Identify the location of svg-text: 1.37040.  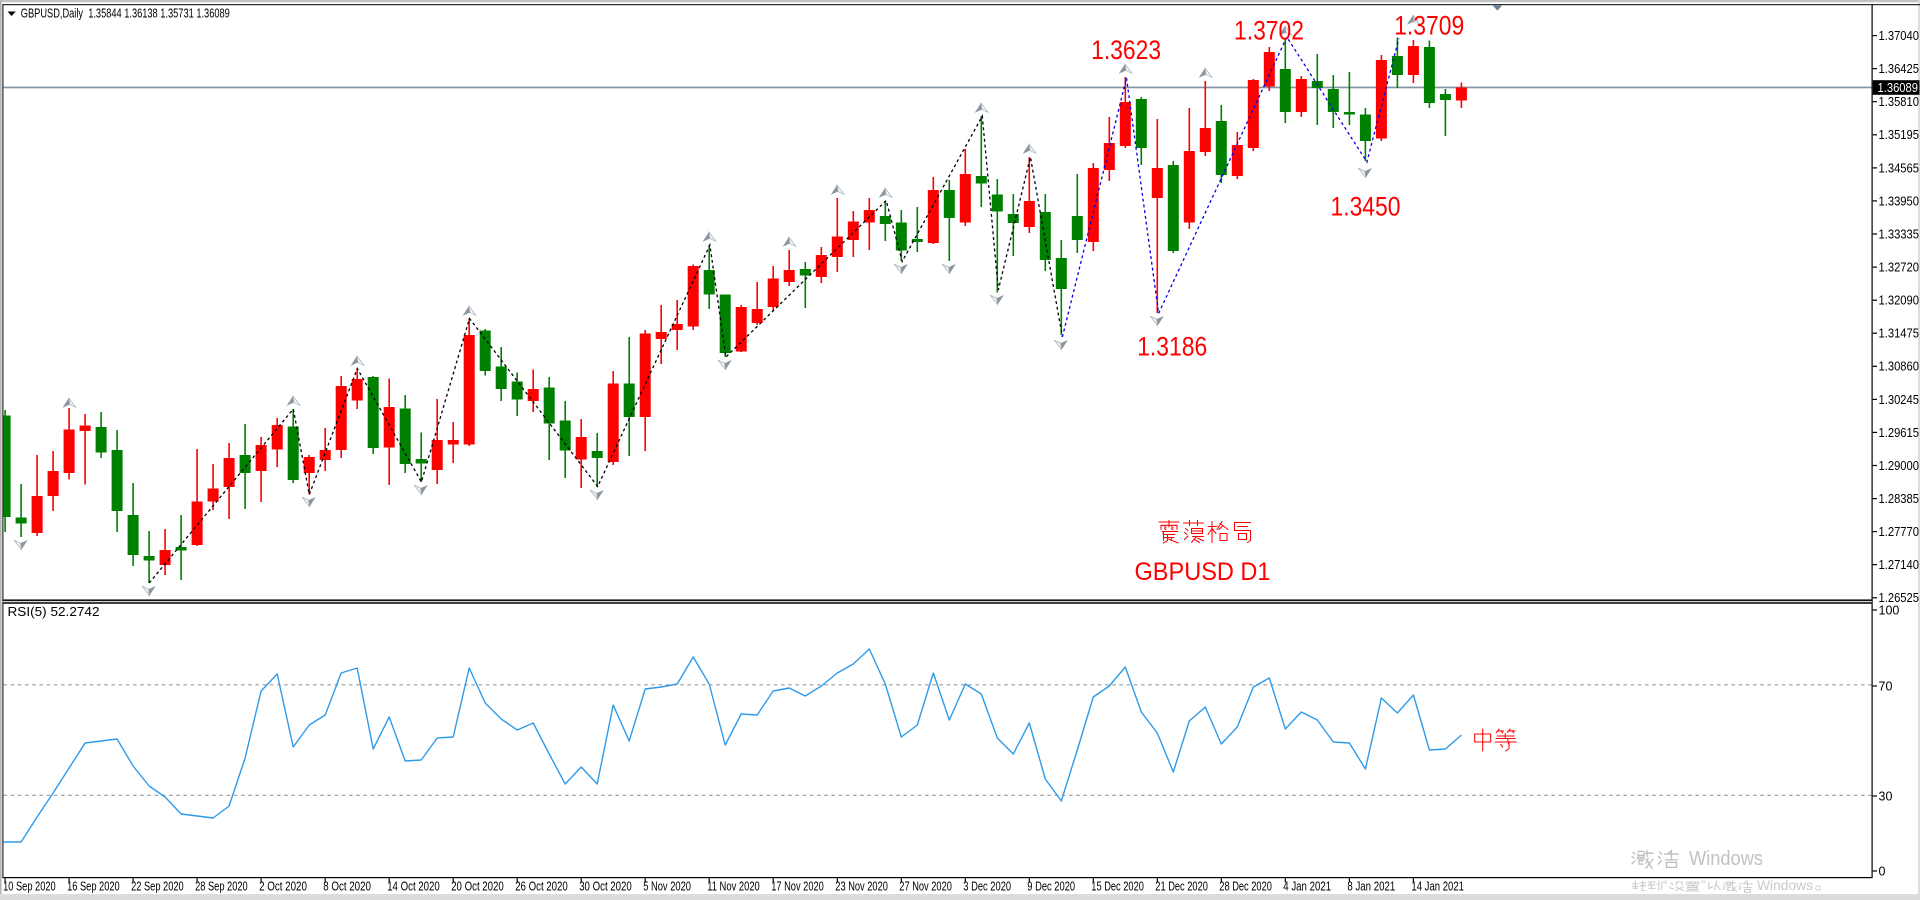
(1899, 36).